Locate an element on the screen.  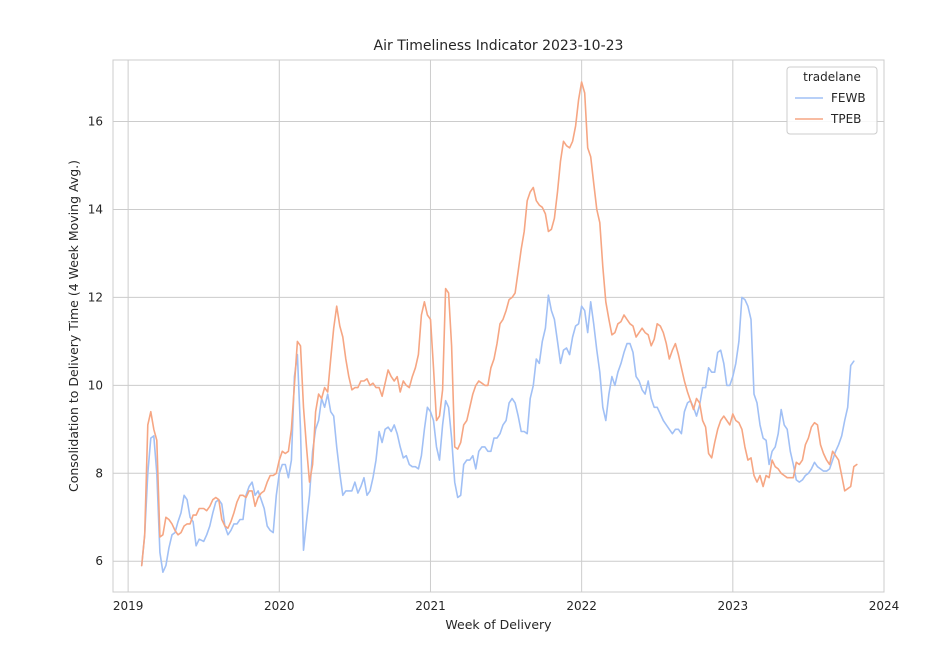
x-tick-label: 2020 is located at coordinates (279, 606).